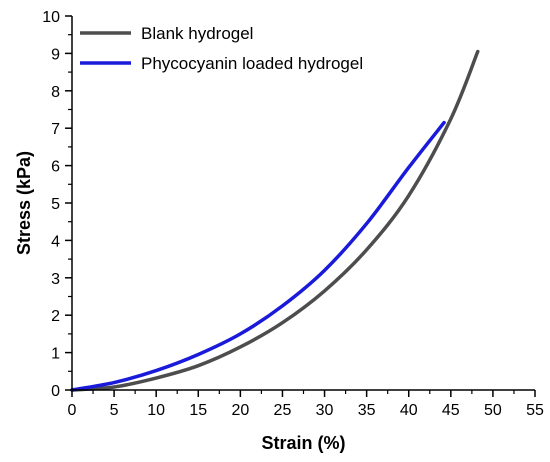  Describe the element at coordinates (451, 410) in the screenshot. I see `x-tick-label: 45` at that location.